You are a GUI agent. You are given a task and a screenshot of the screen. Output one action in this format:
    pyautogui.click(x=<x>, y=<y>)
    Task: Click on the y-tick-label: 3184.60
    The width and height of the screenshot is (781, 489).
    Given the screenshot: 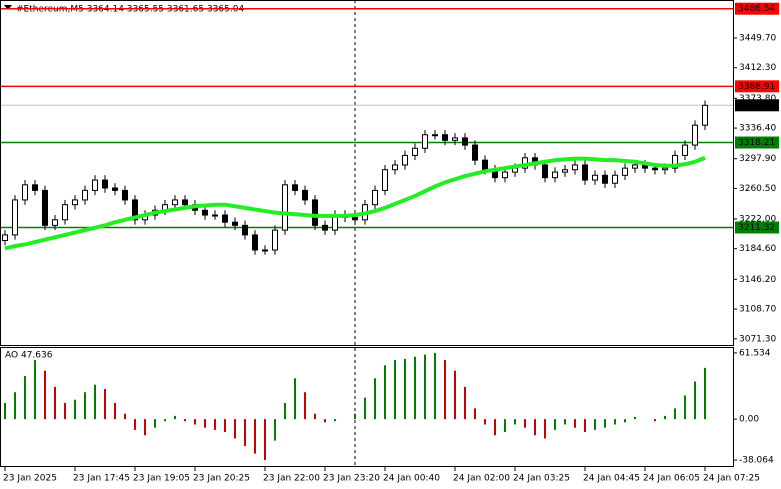 What is the action you would take?
    pyautogui.click(x=757, y=249)
    